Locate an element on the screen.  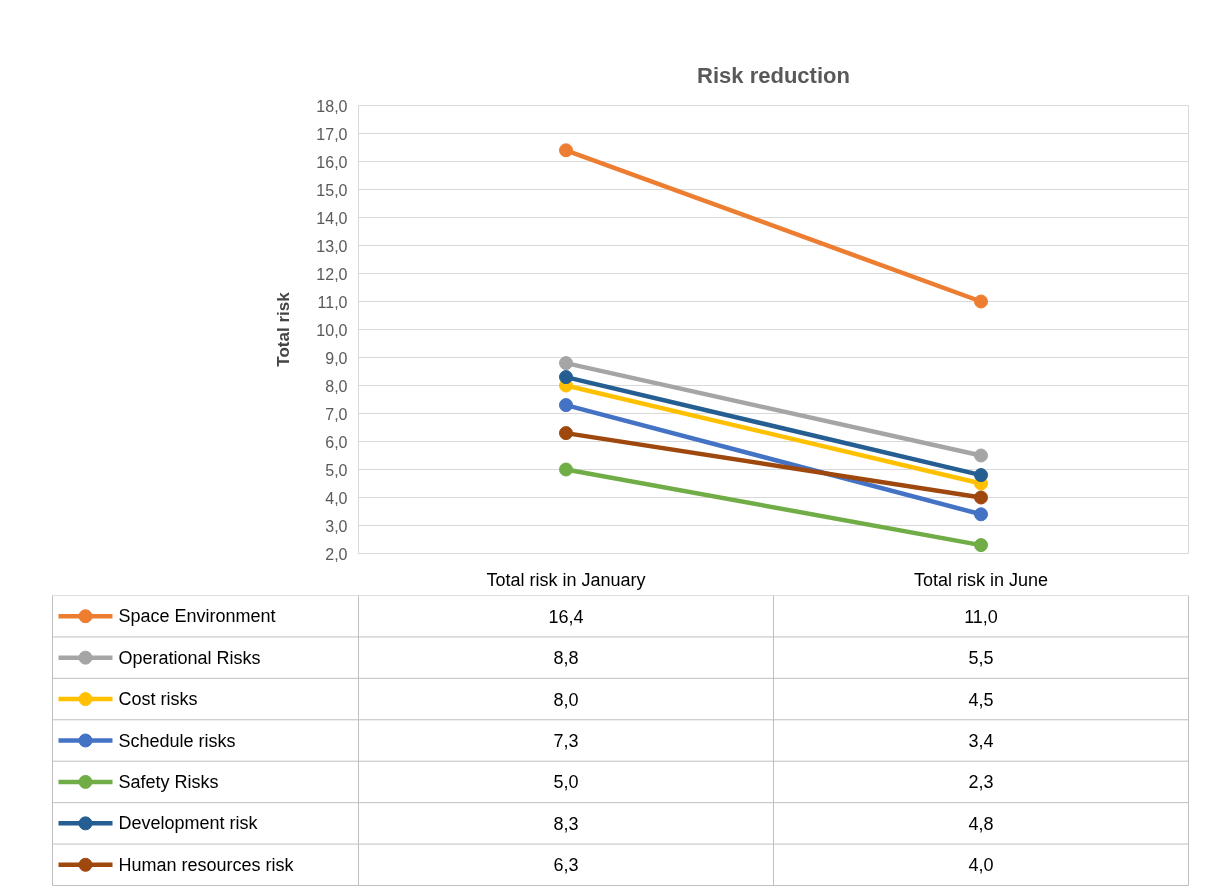
data-label: 5,0 is located at coordinates (566, 782).